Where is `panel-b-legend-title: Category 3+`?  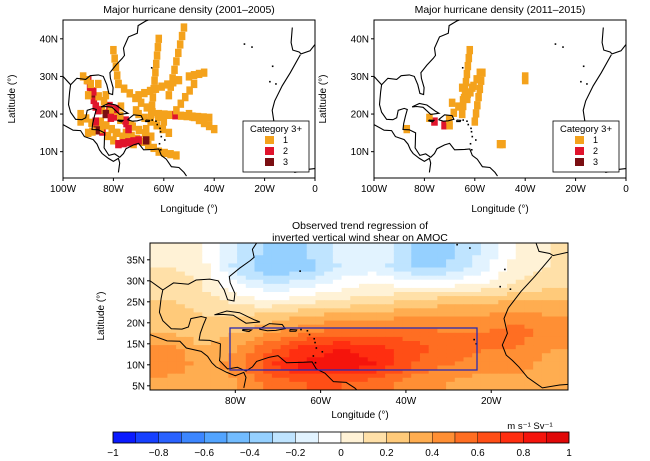 panel-b-legend-title: Category 3+ is located at coordinates (586, 129).